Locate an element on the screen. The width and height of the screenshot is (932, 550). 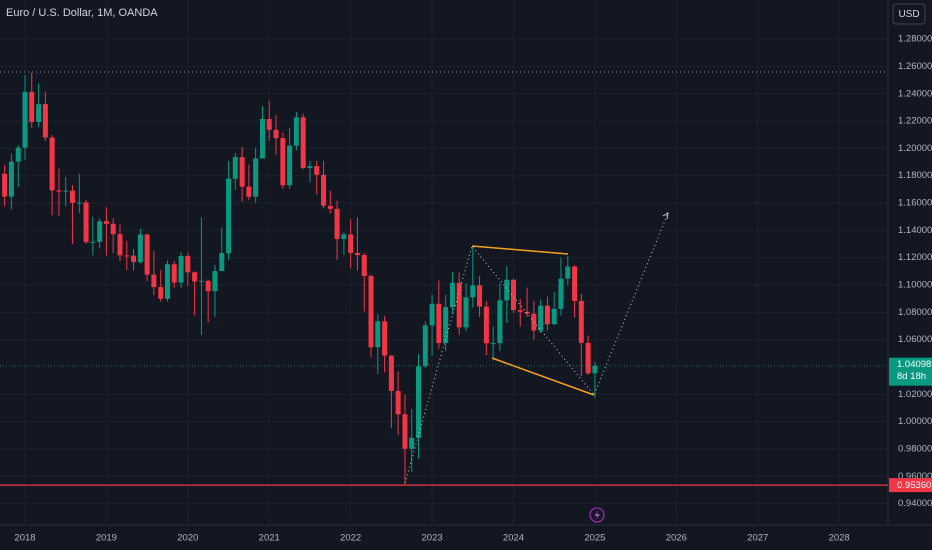
y-tick-label: 1.02000 is located at coordinates (915, 394).